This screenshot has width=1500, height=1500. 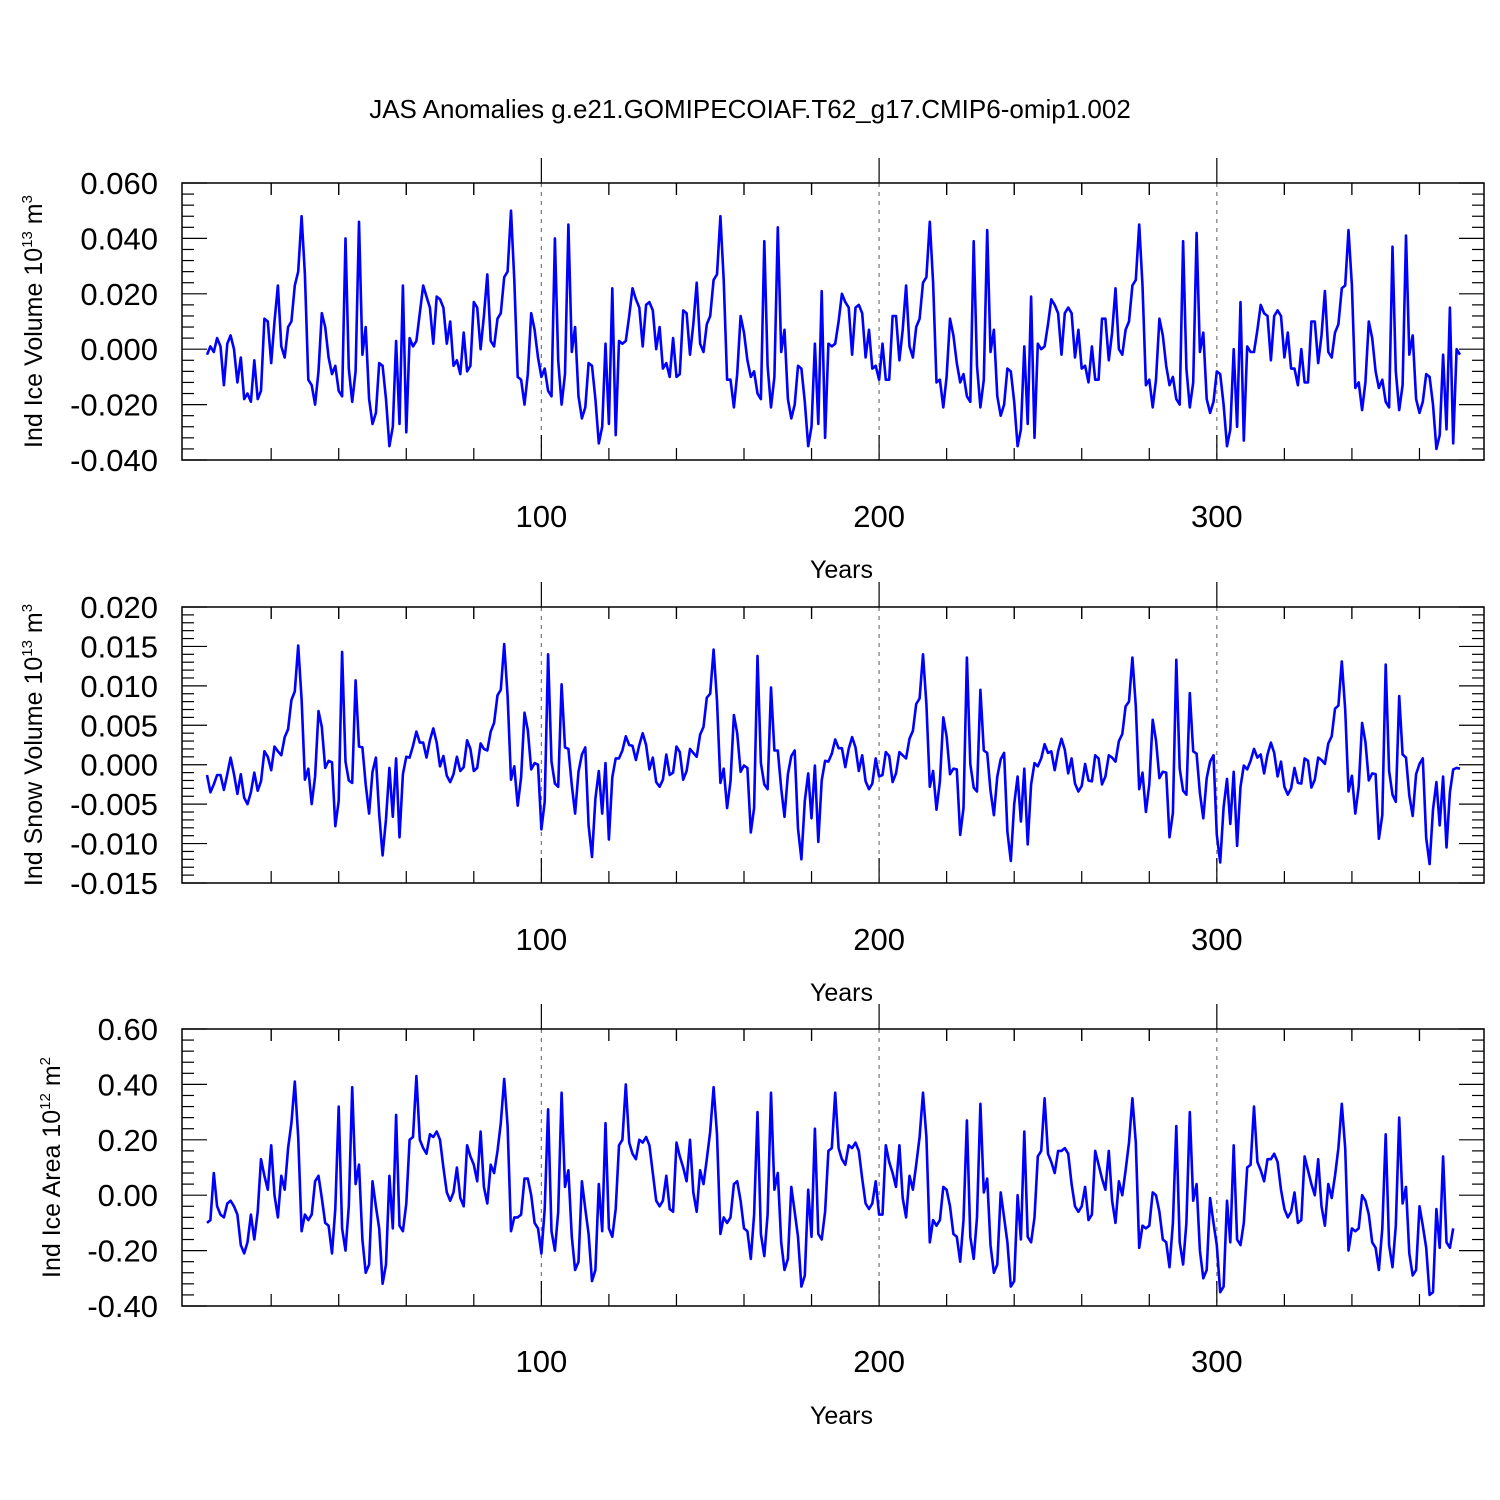 What do you see at coordinates (119, 646) in the screenshot?
I see `y-tick-label: 0.015` at bounding box center [119, 646].